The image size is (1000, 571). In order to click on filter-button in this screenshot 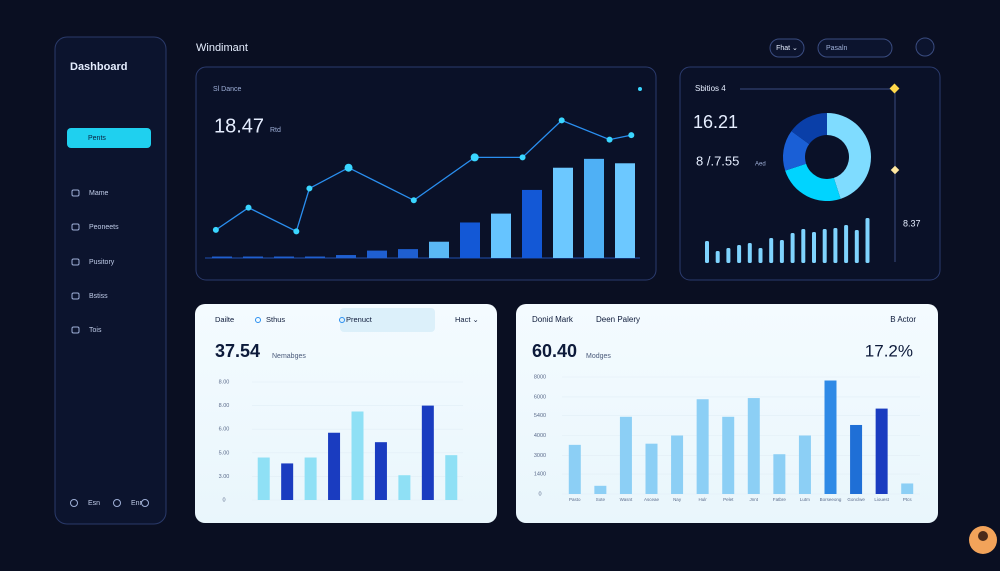, I will do `click(787, 48)`.